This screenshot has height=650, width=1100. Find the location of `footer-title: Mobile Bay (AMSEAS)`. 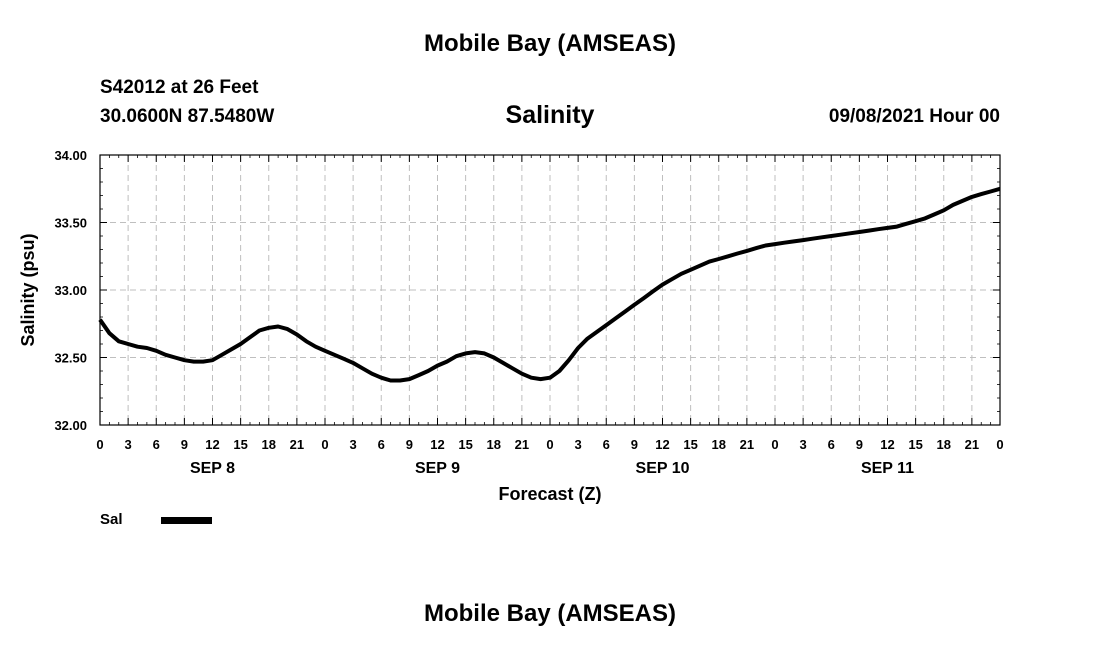

footer-title: Mobile Bay (AMSEAS) is located at coordinates (550, 613).